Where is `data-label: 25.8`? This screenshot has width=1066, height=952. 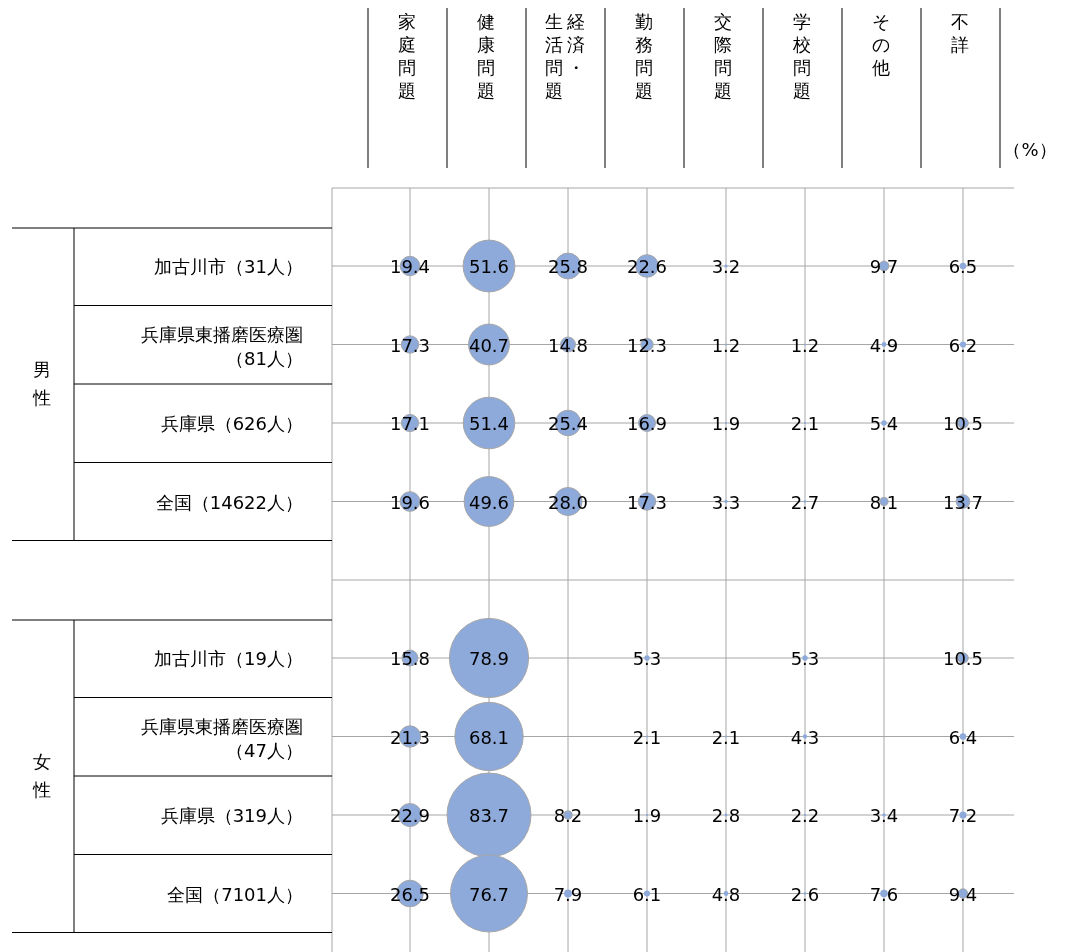
data-label: 25.8 is located at coordinates (568, 266).